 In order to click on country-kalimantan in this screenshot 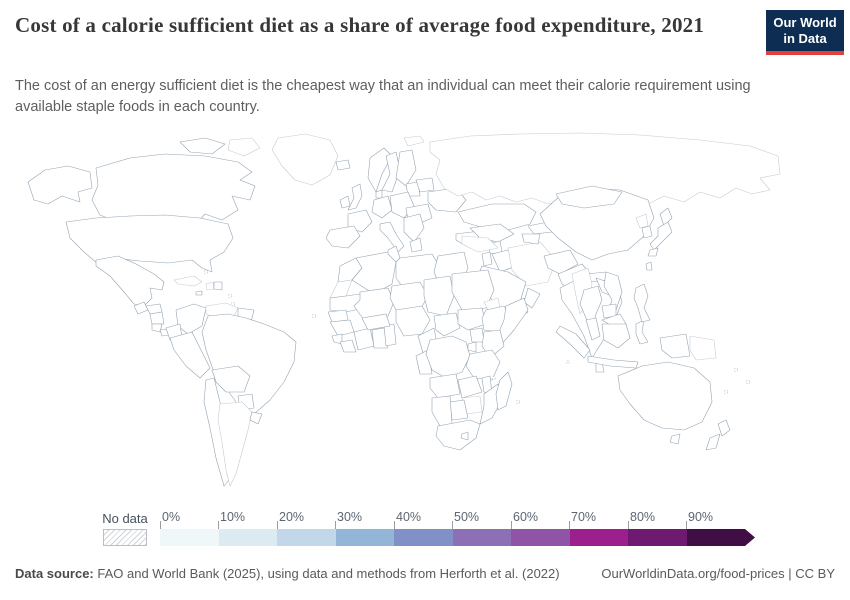, I will do `click(616, 336)`.